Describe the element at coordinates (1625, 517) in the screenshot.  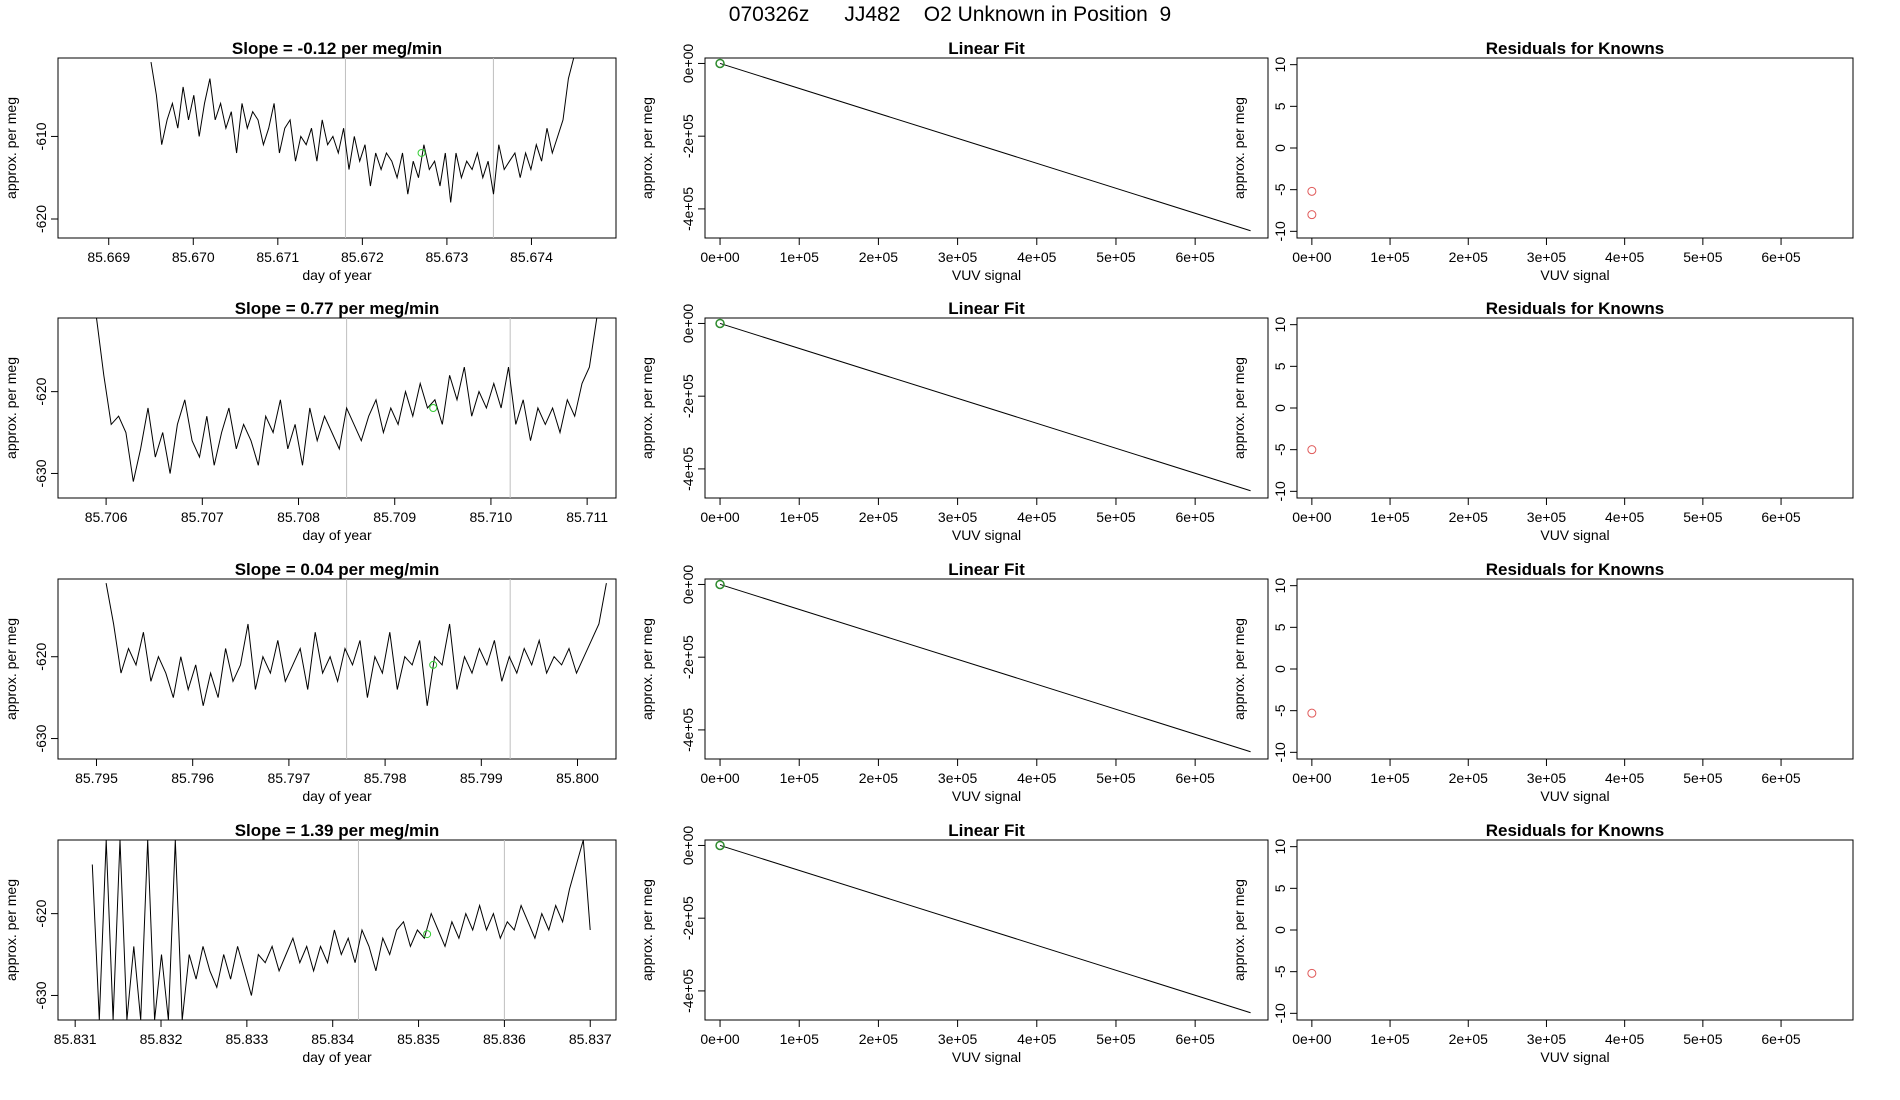
I see `p2-3-x-tick-label: 4e+05` at that location.